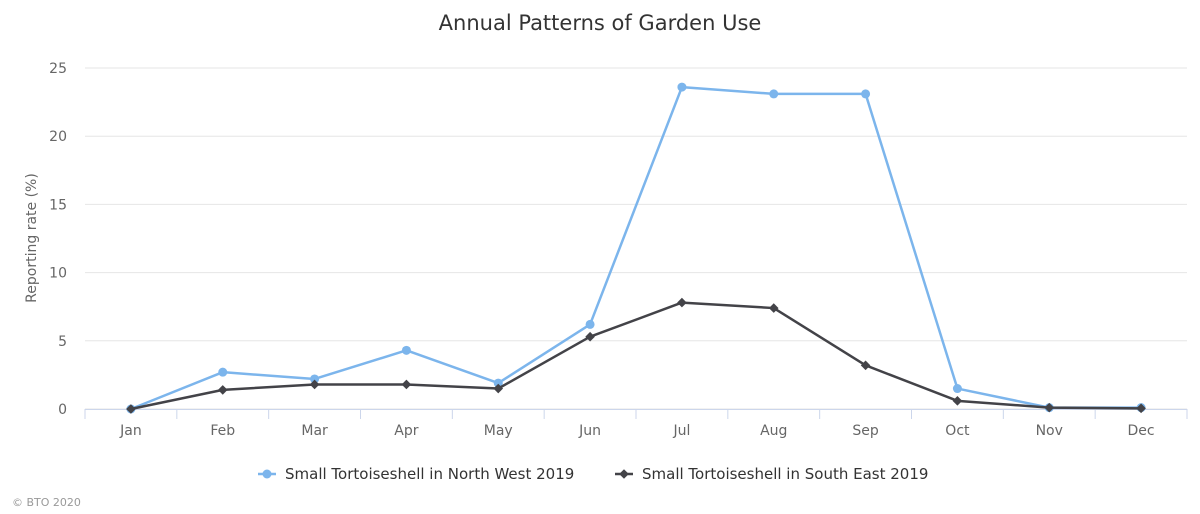 The image size is (1200, 514). I want to click on chart-title: Annual Patterns of Garden Use, so click(600, 23).